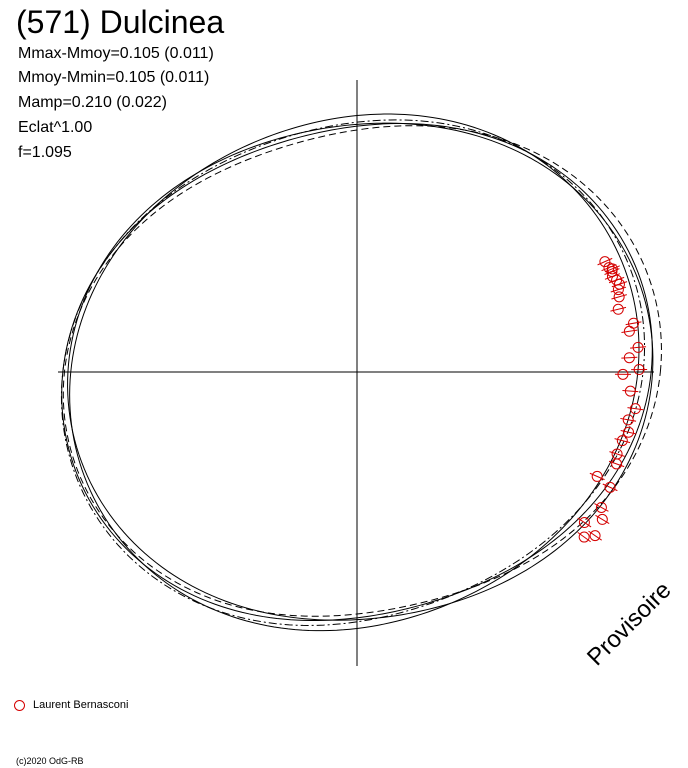 This screenshot has width=688, height=768. Describe the element at coordinates (612, 399) in the screenshot. I see `observation-points` at that location.